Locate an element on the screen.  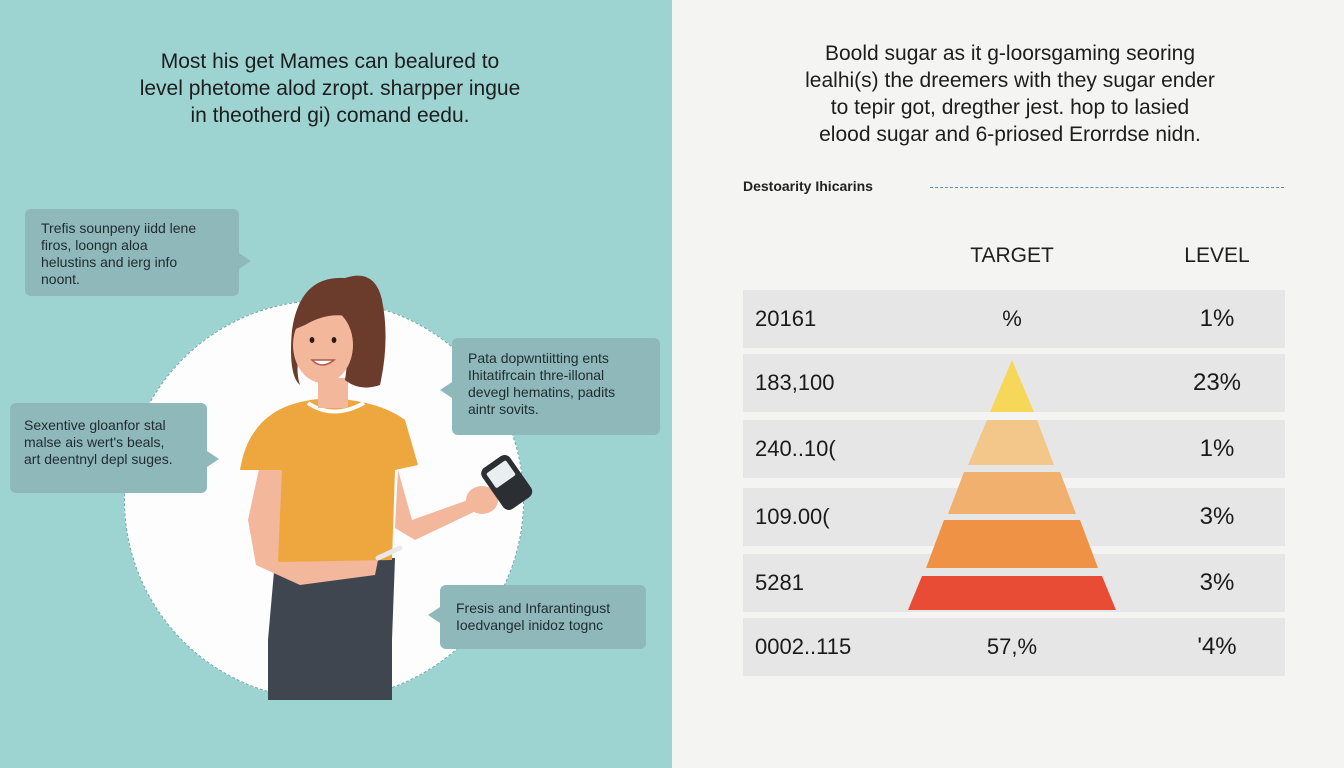
left-headline-line: in theotherd gi) comand eedu. is located at coordinates (330, 115).